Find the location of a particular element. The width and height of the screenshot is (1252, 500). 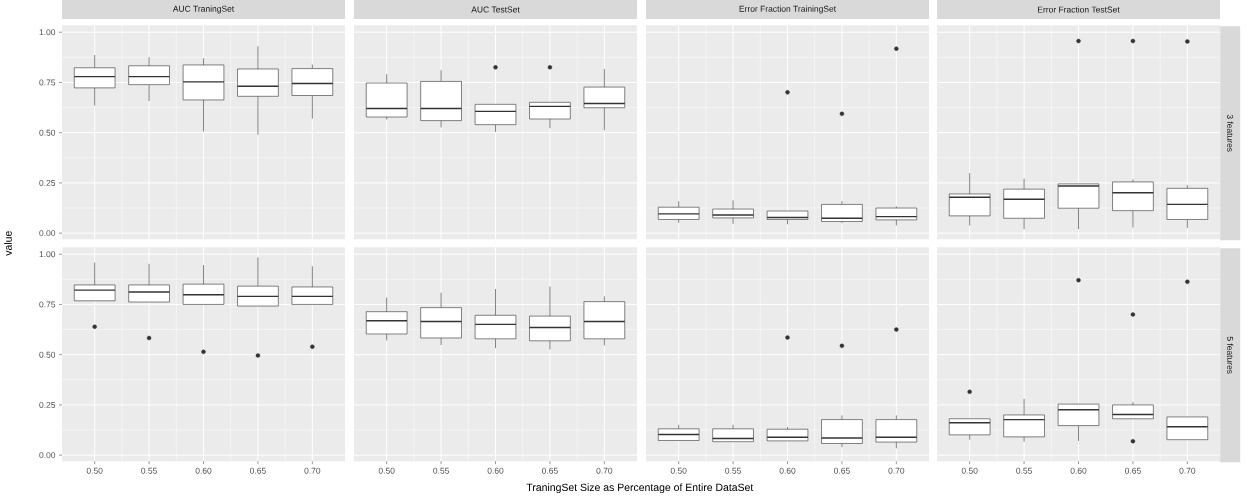

chart-title: AUC TraningSet is located at coordinates (203, 9).